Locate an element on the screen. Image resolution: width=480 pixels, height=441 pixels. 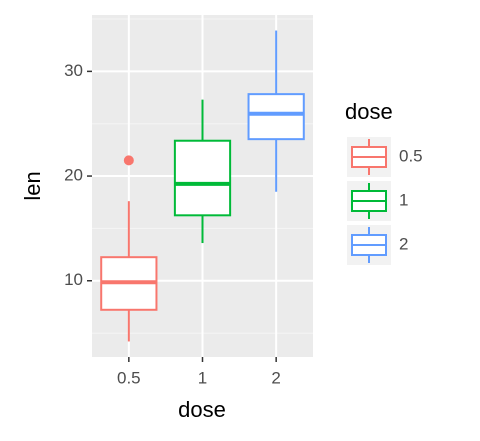
x-tick-label: 1 is located at coordinates (202, 377).